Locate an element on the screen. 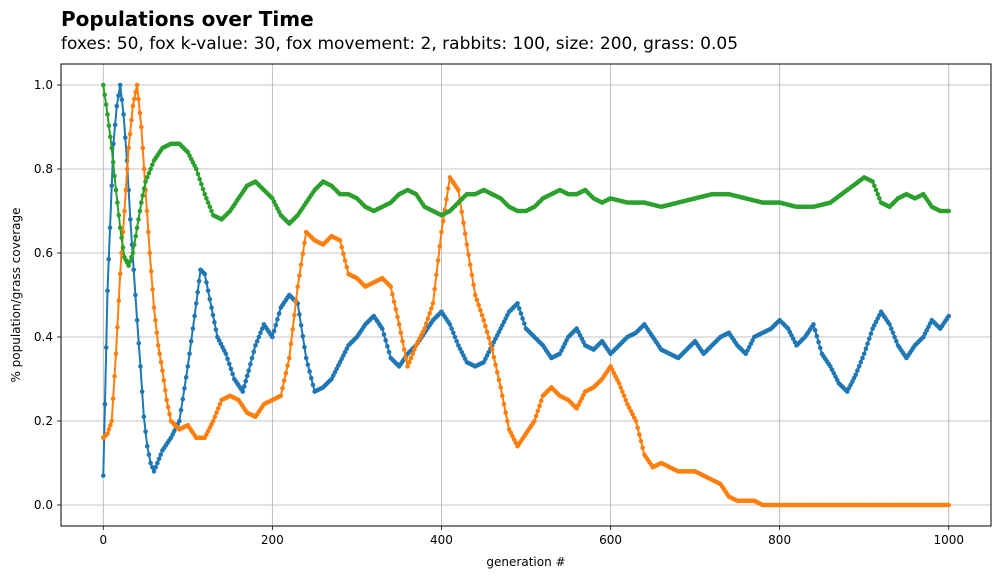 Image resolution: width=1001 pixels, height=579 pixels. y-tick-label: 0.4 is located at coordinates (43, 337).